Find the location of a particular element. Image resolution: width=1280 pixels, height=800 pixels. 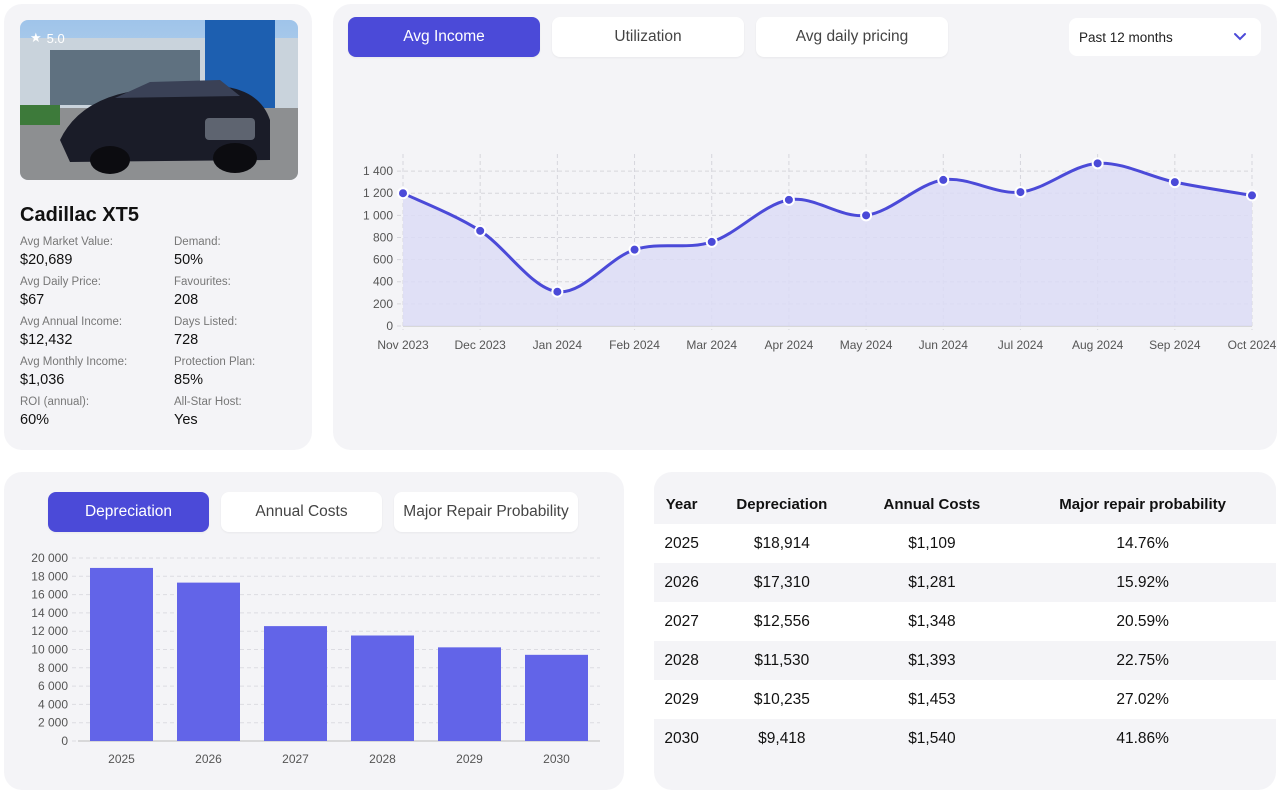

table-cell: $18,914 is located at coordinates (782, 543).